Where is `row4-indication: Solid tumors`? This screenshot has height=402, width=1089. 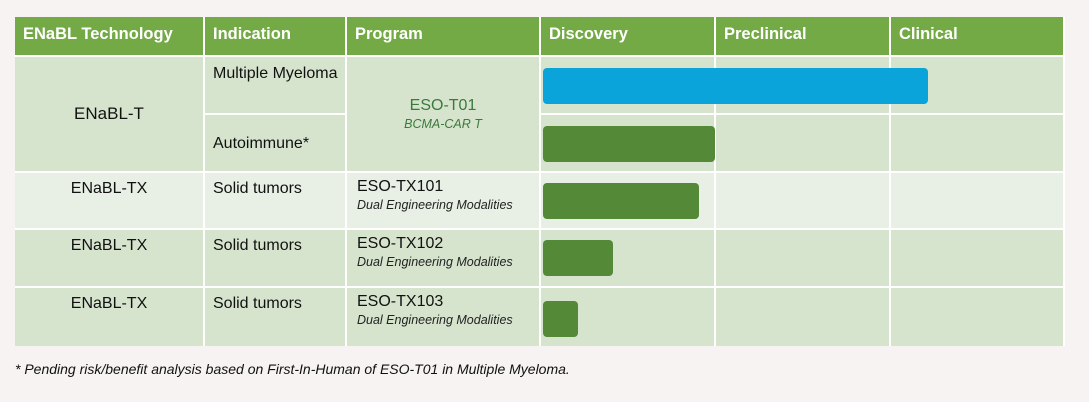
row4-indication: Solid tumors is located at coordinates (276, 317).